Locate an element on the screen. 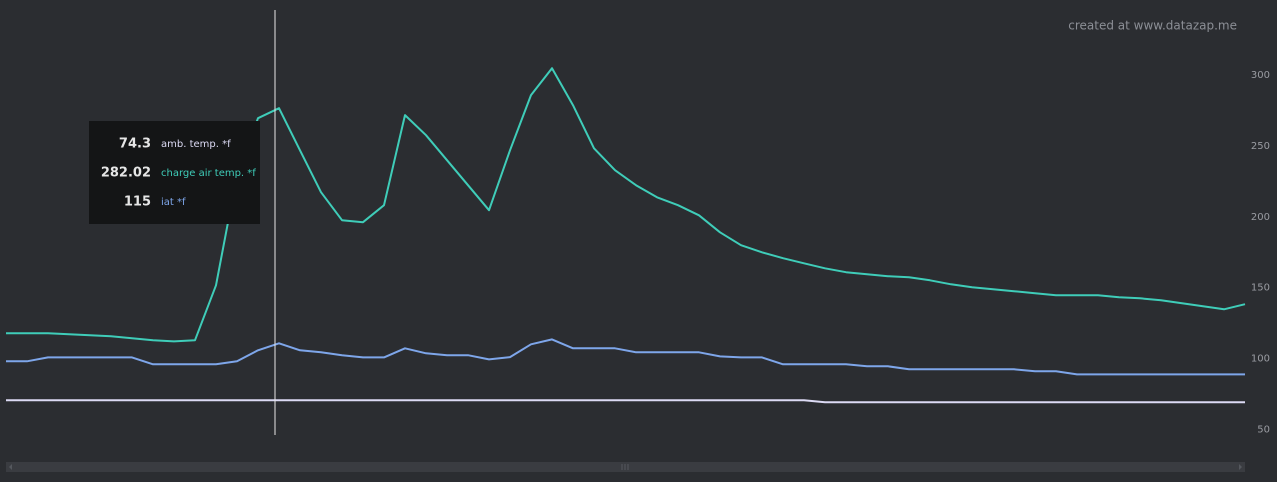 The width and height of the screenshot is (1277, 482). scrollbar is located at coordinates (625, 467).